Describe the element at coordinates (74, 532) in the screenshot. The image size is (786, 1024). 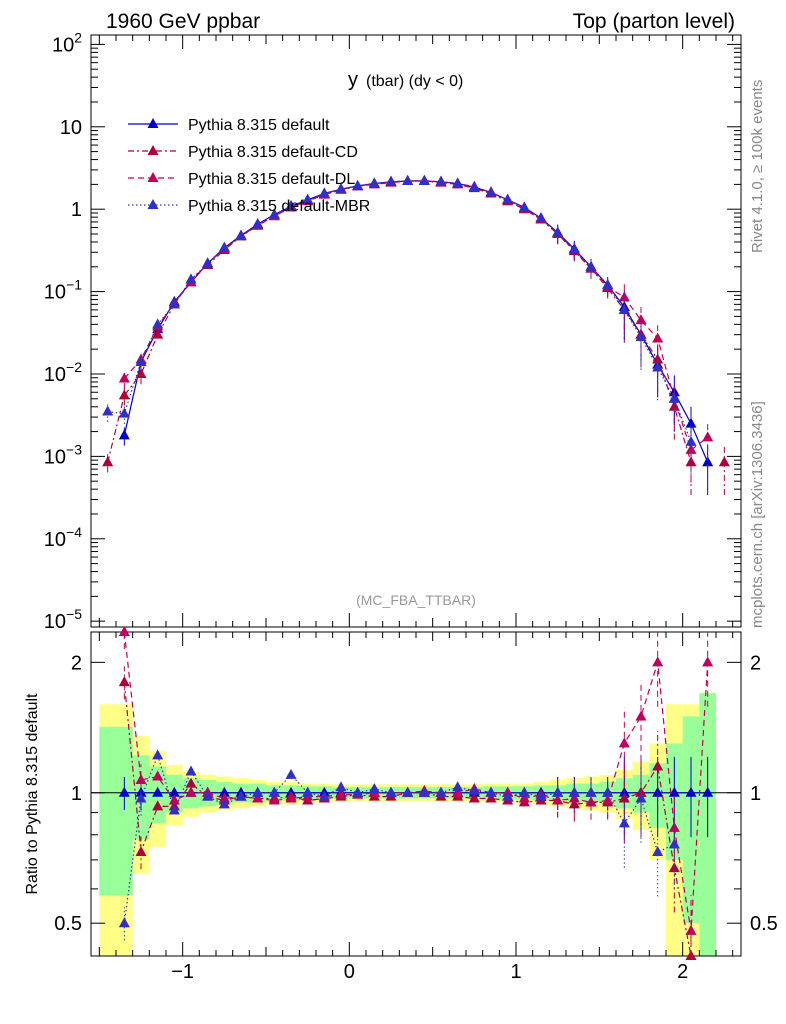
I see `main-y-tick-exponent: −4` at that location.